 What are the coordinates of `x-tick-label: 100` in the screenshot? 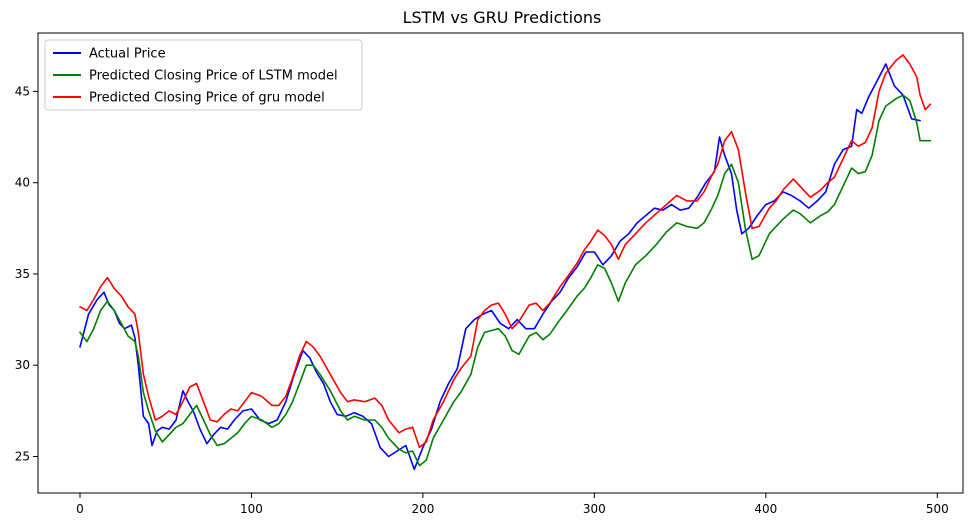 It's located at (251, 509).